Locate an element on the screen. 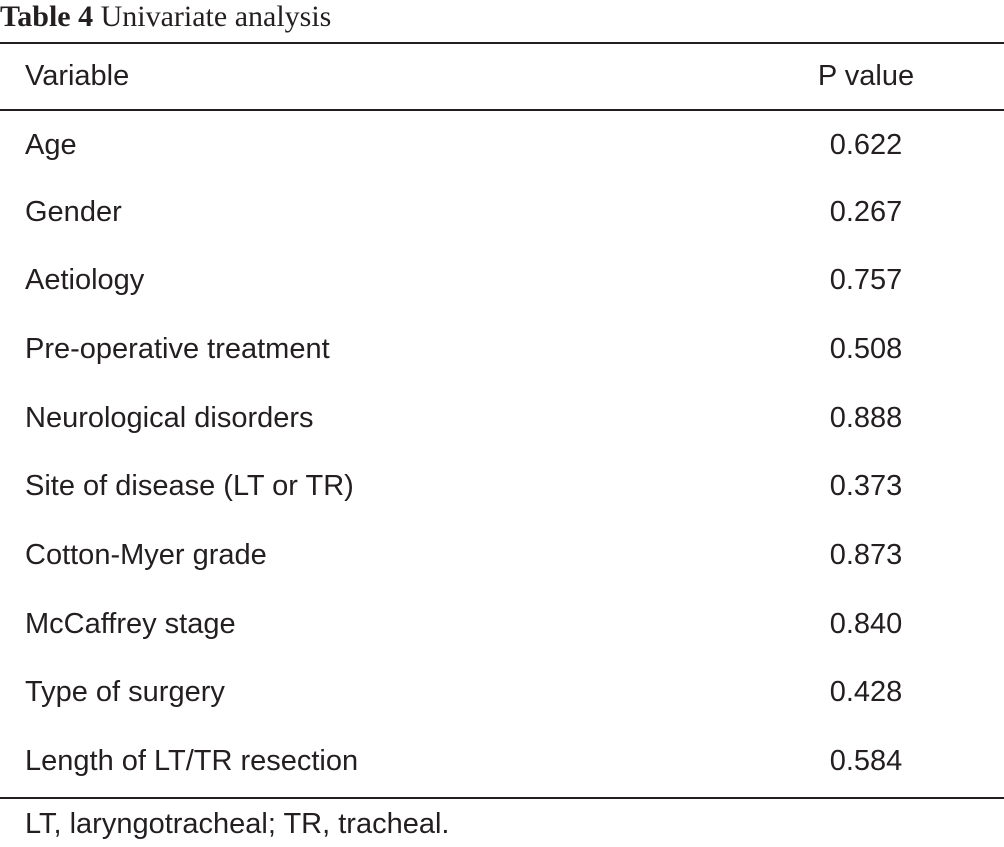 The width and height of the screenshot is (1004, 847). table-row: Site of disease (LT or TR) 0.373 is located at coordinates (502, 486).